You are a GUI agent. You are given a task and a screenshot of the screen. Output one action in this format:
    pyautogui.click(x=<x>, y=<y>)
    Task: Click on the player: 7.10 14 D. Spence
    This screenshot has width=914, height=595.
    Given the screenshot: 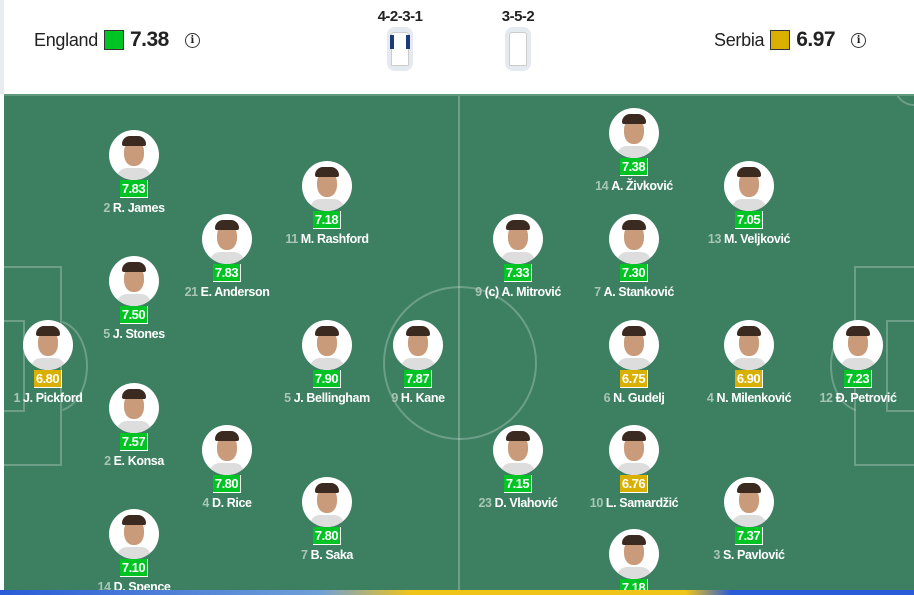 What is the action you would take?
    pyautogui.click(x=134, y=549)
    